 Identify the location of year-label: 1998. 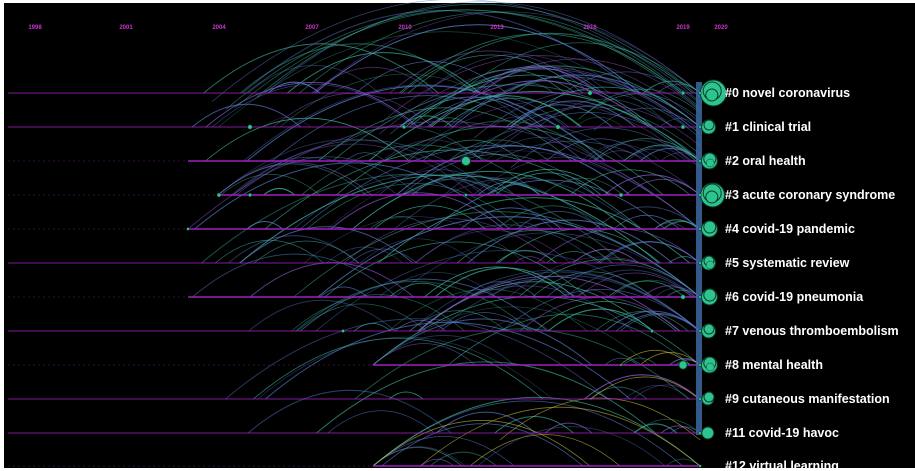
(35, 28).